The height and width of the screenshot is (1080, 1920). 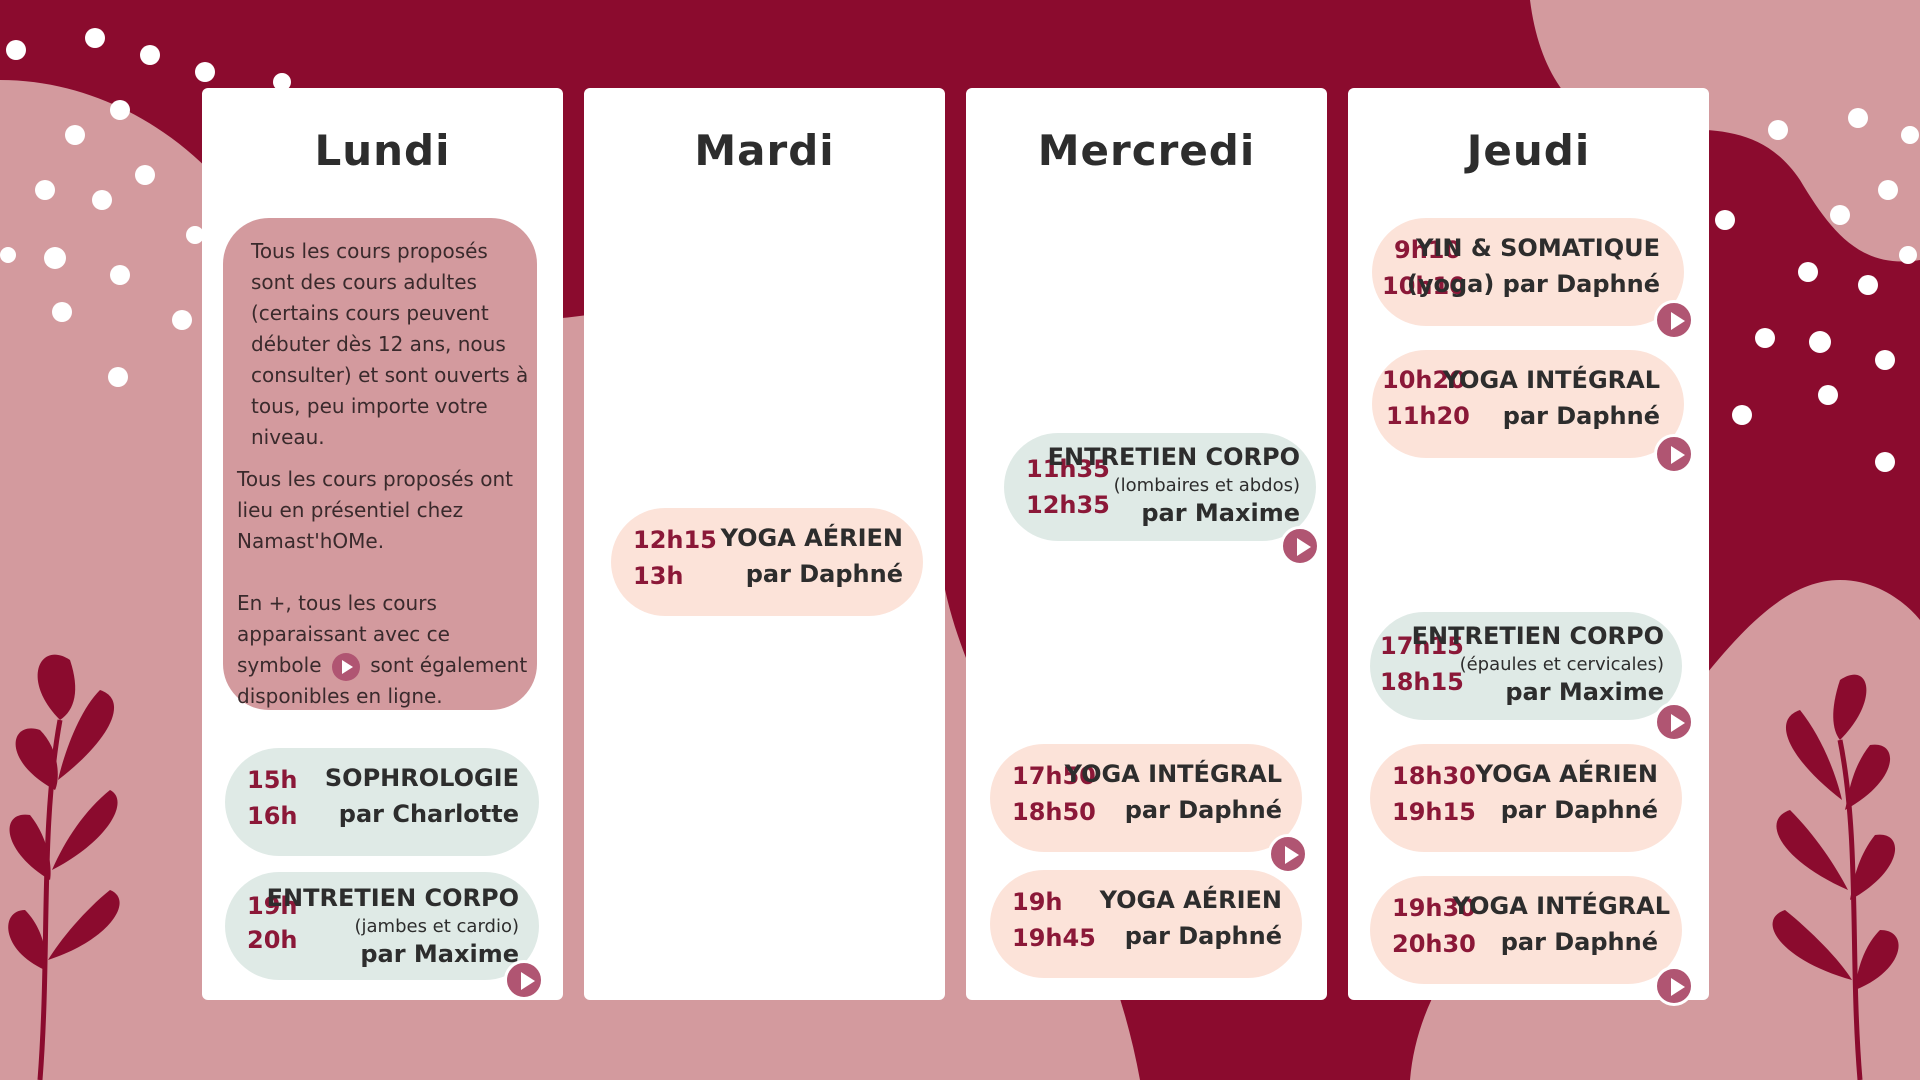 What do you see at coordinates (764, 150) in the screenshot?
I see `day-title: Mardi` at bounding box center [764, 150].